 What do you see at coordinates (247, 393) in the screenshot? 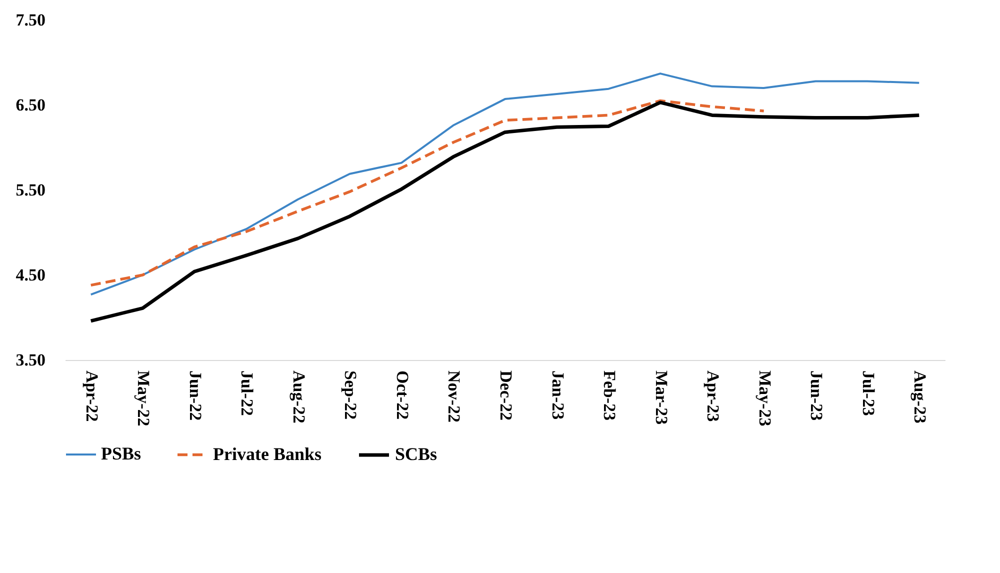
I see `x-tick-label: Jul-22` at bounding box center [247, 393].